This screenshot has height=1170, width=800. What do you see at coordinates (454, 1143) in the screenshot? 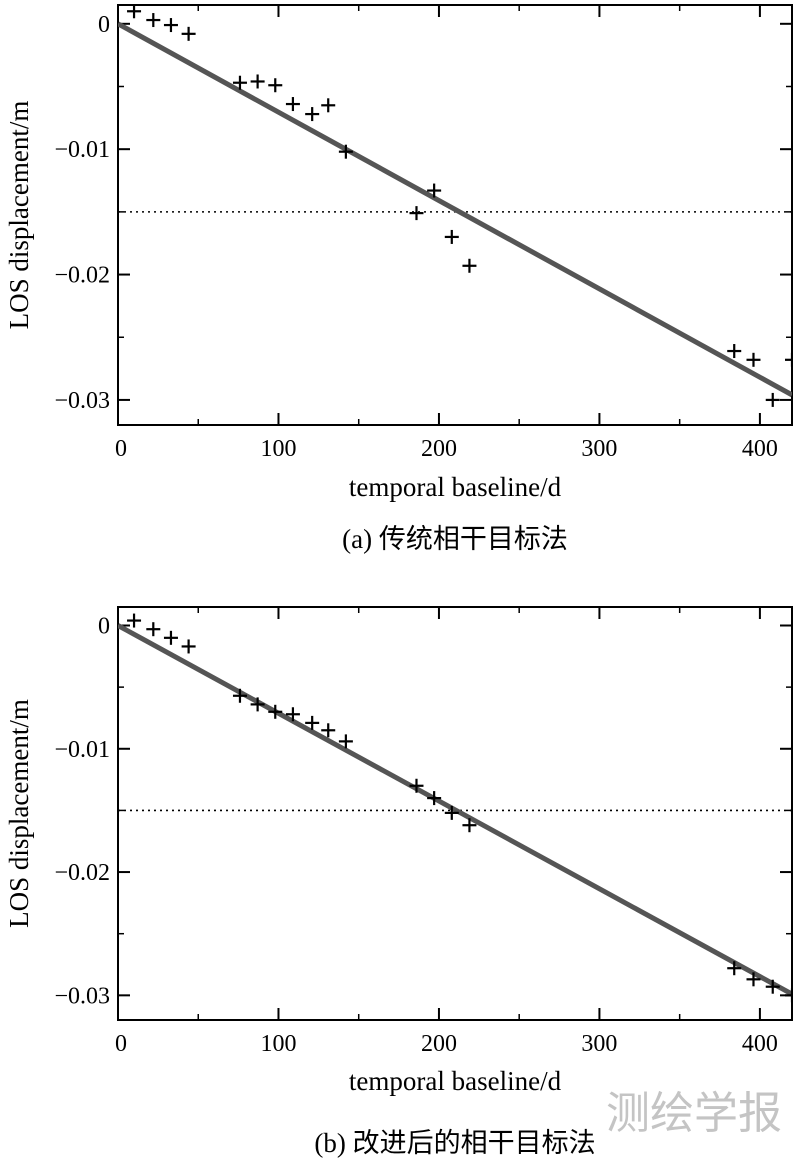
I see `panel-caption: (b) 改进后的相干目标法` at bounding box center [454, 1143].